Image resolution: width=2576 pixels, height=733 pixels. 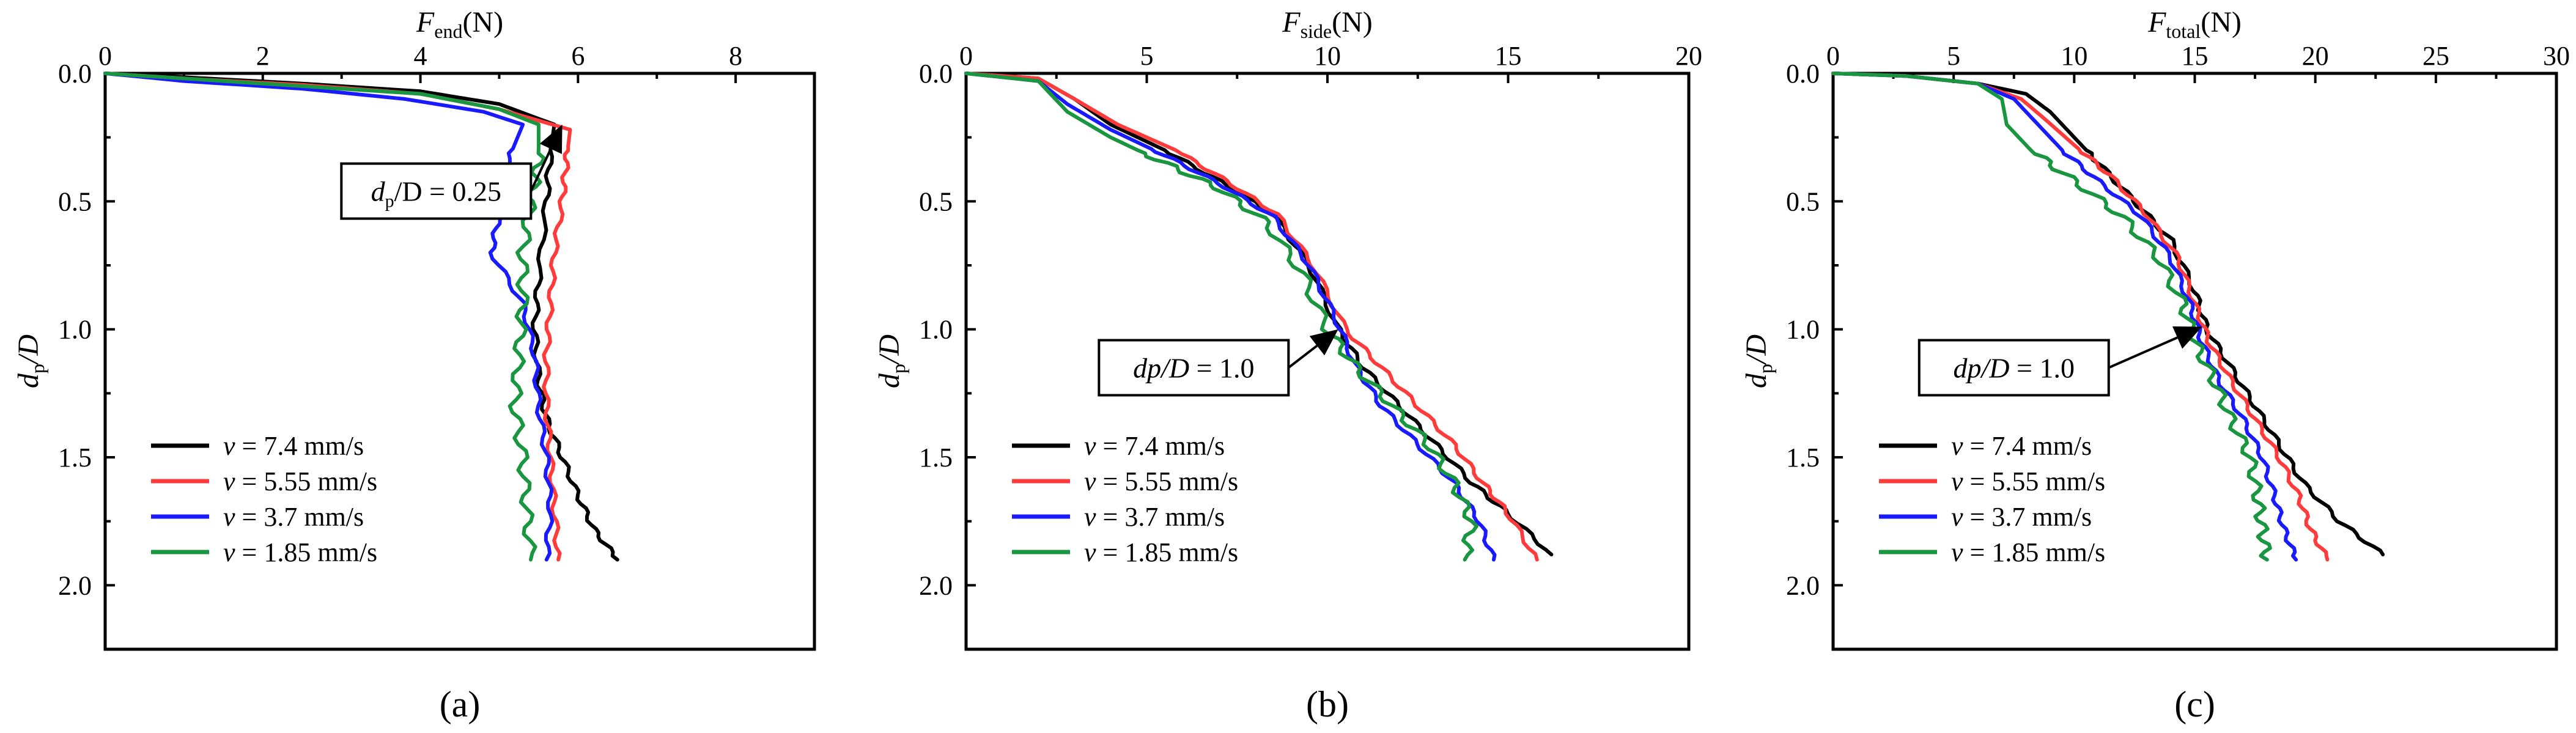 I want to click on x-axis-title-sub: total, so click(x=2183, y=31).